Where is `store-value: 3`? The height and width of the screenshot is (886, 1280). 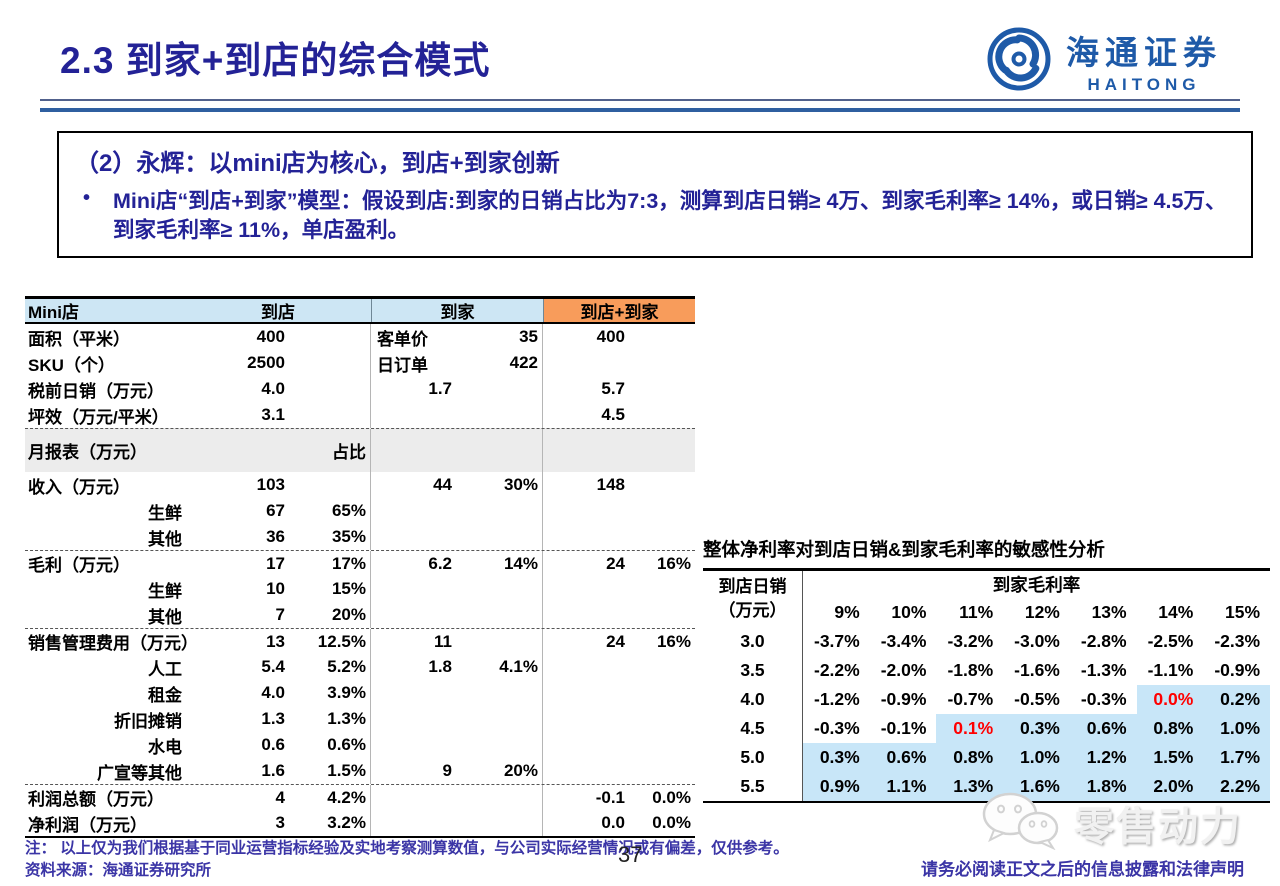
store-value: 3 is located at coordinates (280, 822).